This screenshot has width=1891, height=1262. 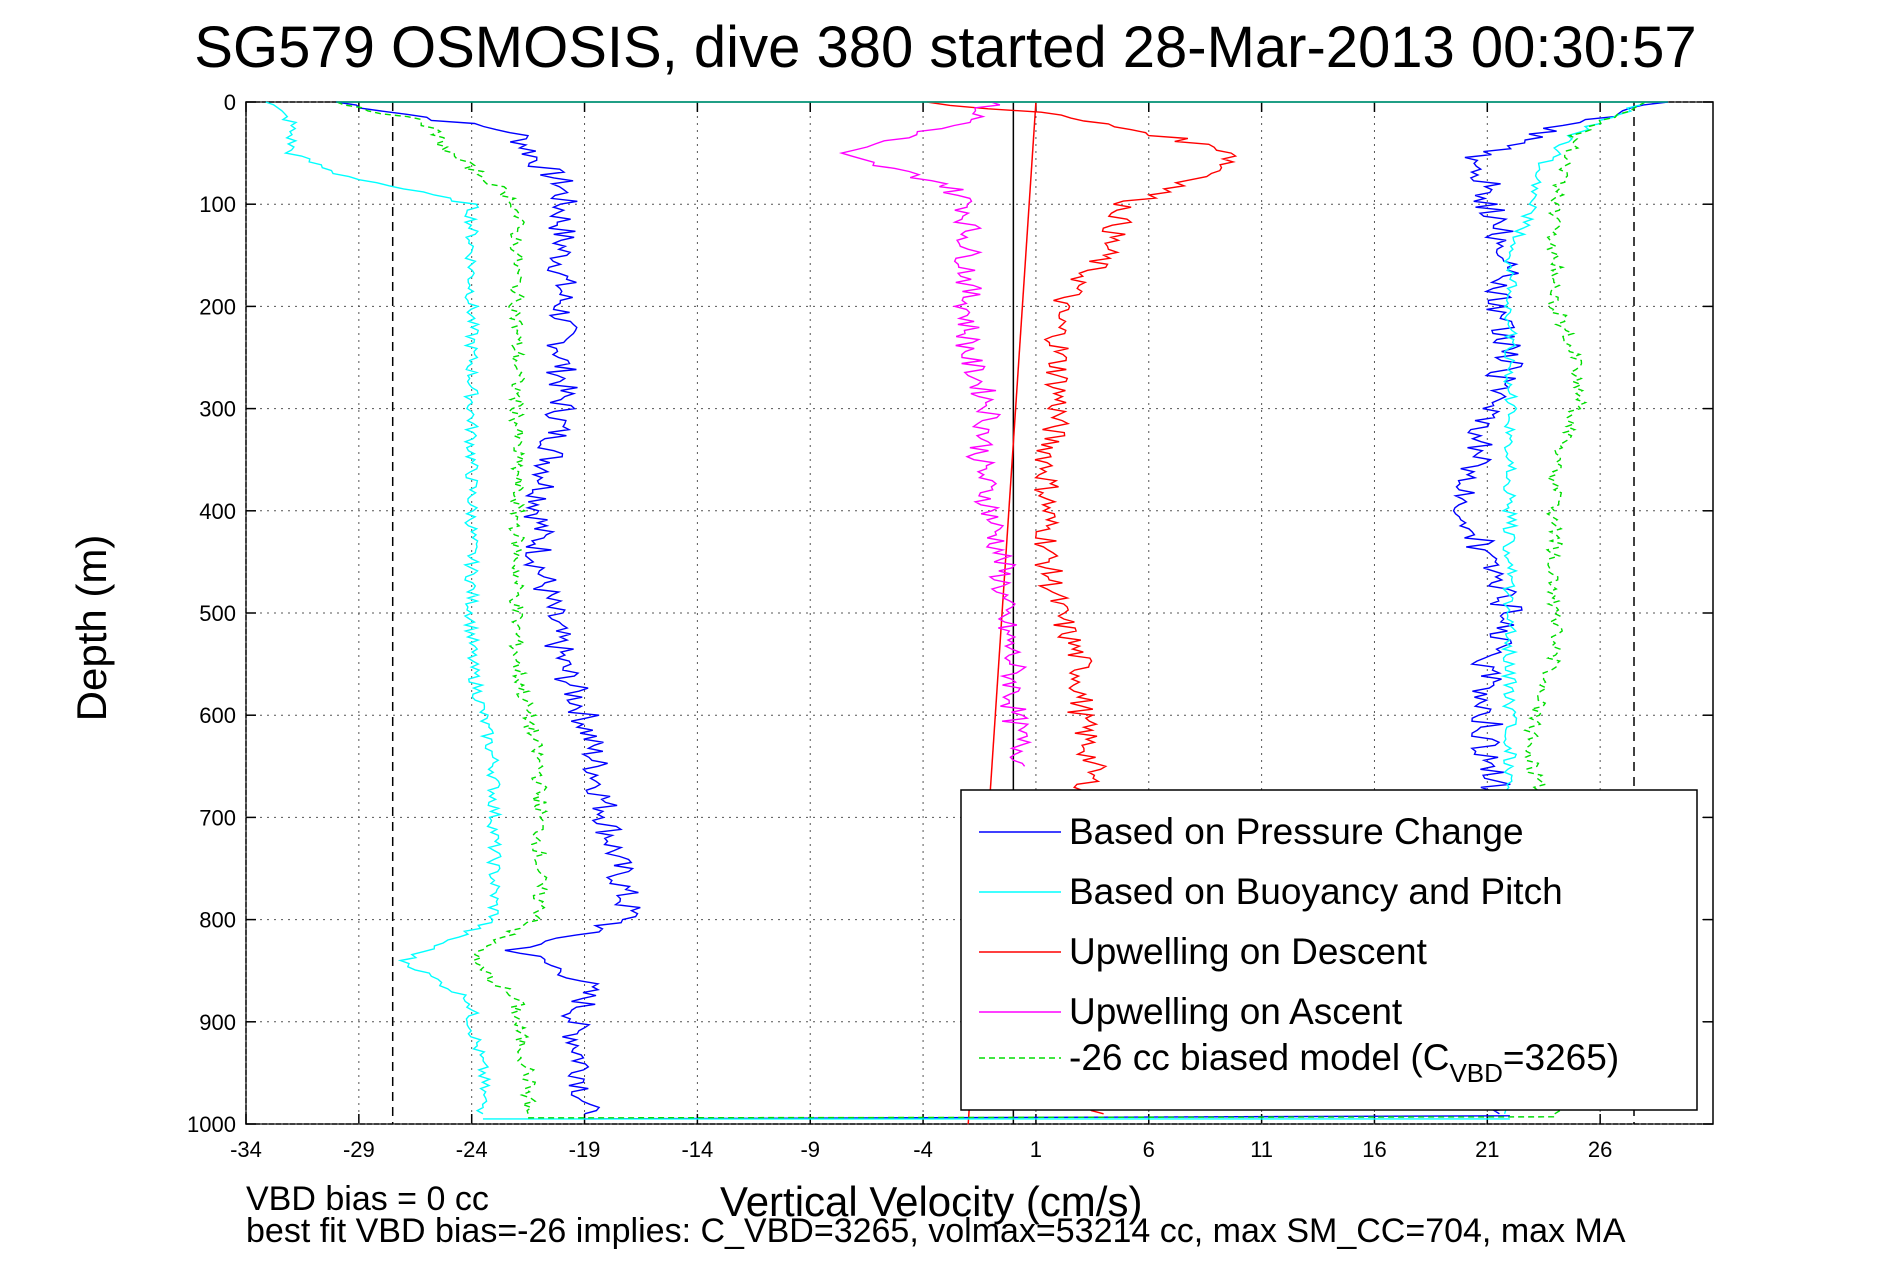 I want to click on y-tick-label: 600, so click(x=217, y=715).